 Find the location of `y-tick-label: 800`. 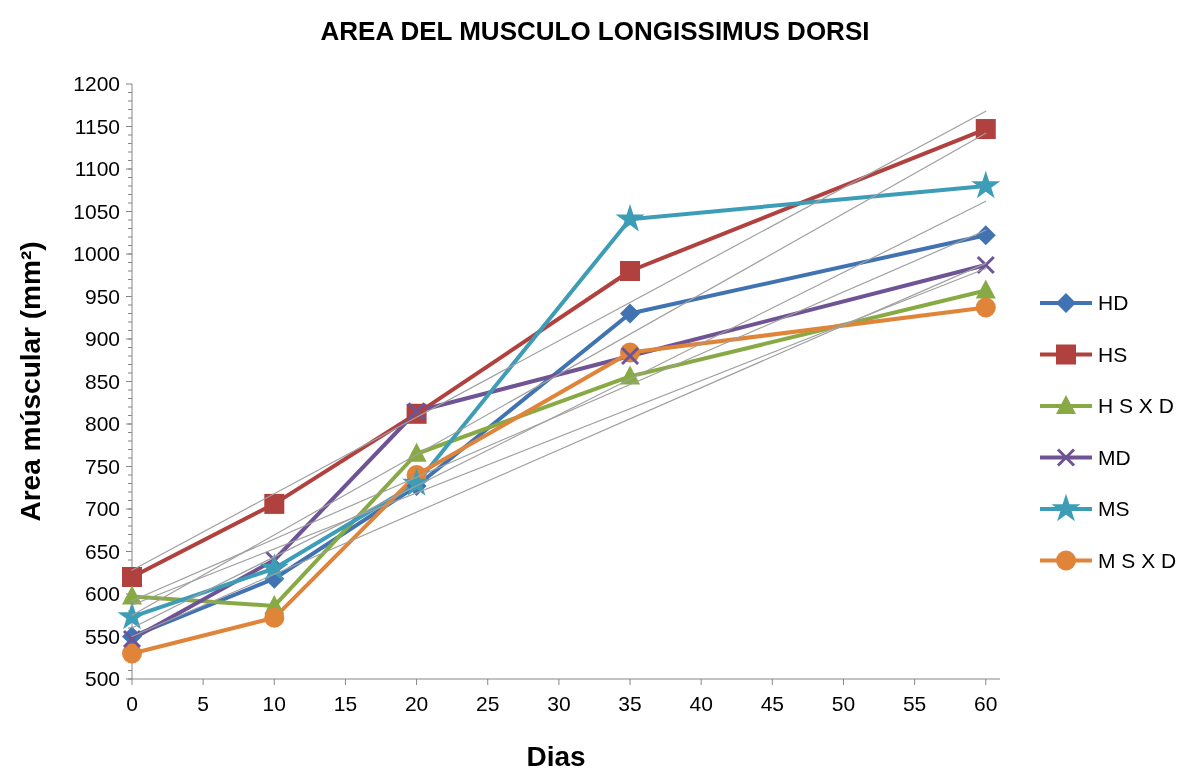

y-tick-label: 800 is located at coordinates (102, 424).